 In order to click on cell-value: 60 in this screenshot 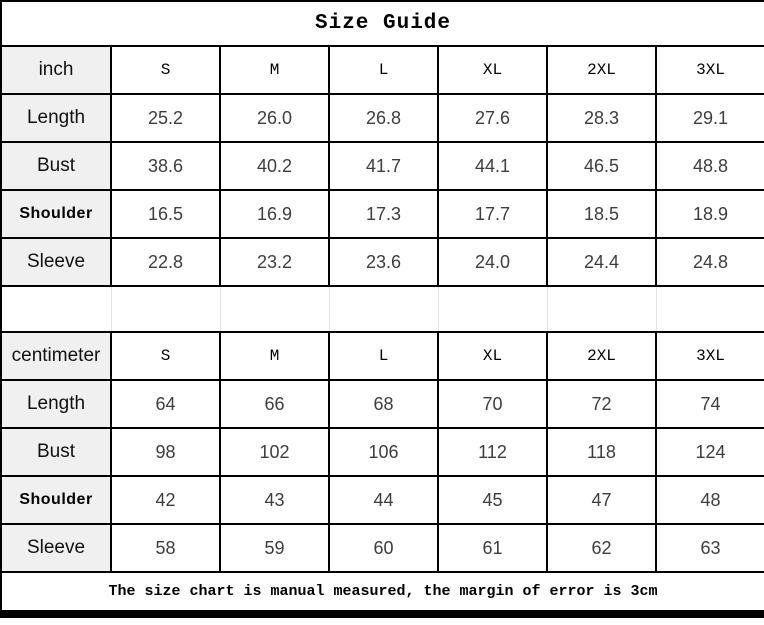, I will do `click(383, 548)`.